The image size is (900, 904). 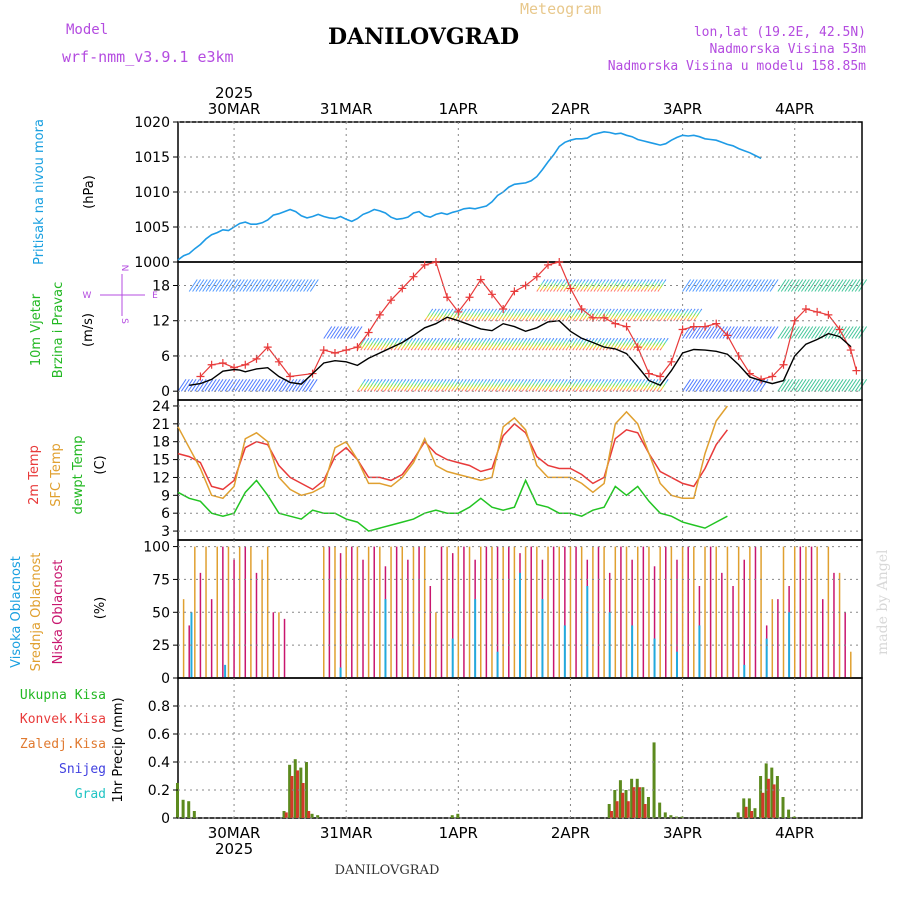 I want to click on pressure-ytick-label-2: 1010, so click(x=152, y=193).